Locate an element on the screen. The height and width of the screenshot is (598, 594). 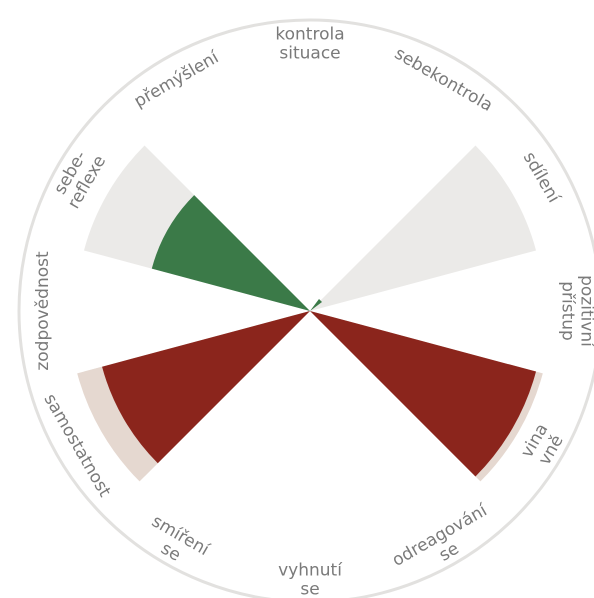
axis-label-line: vyhnutí is located at coordinates (310, 571).